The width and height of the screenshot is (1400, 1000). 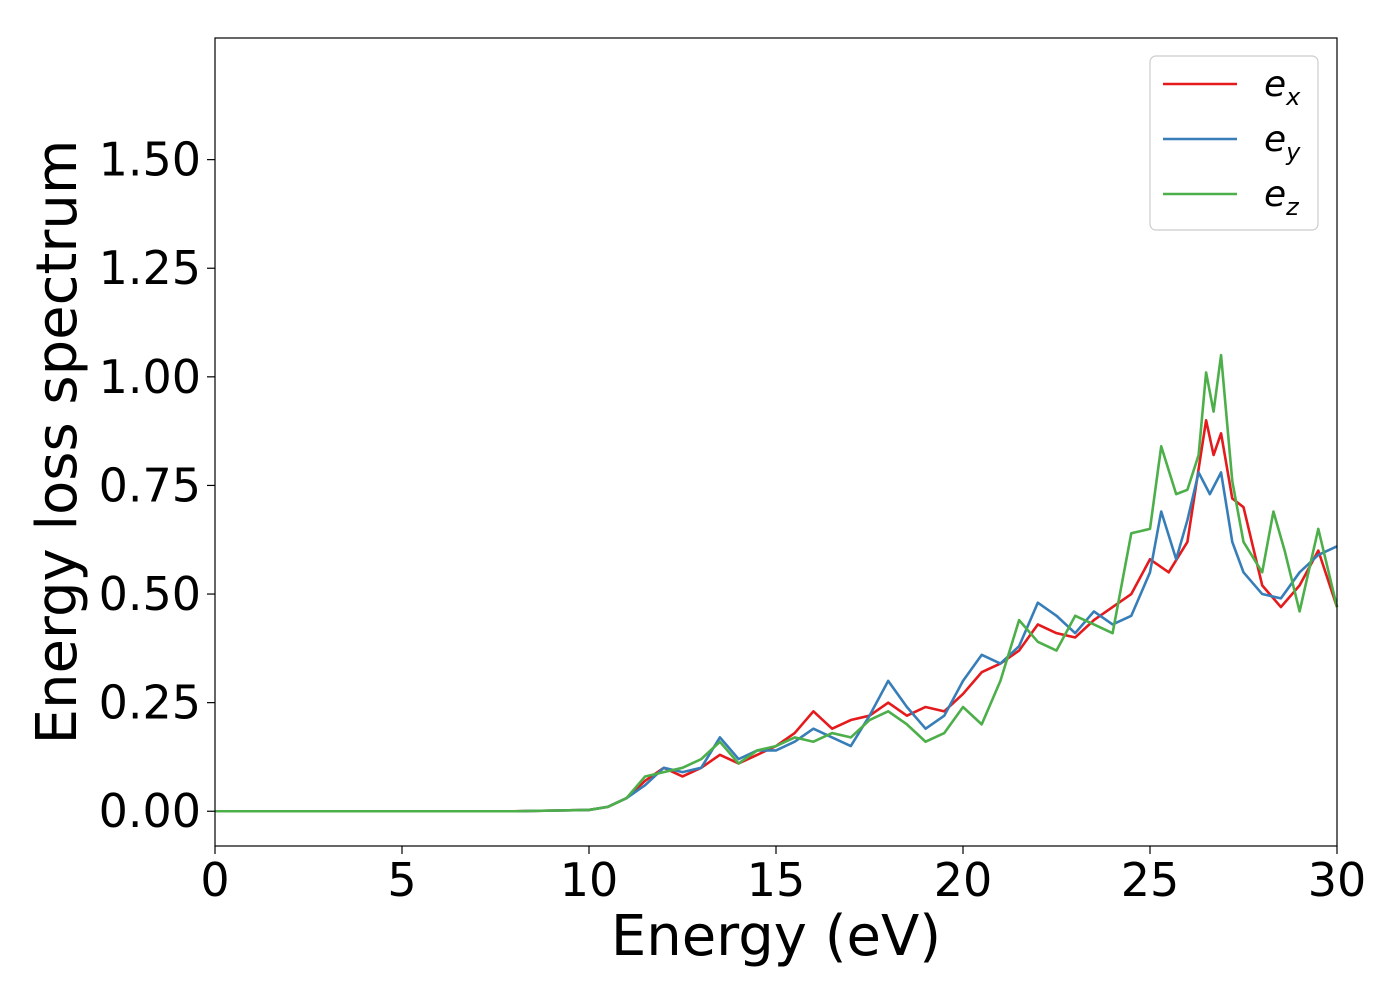 I want to click on x-tick-label: 15, so click(x=776, y=880).